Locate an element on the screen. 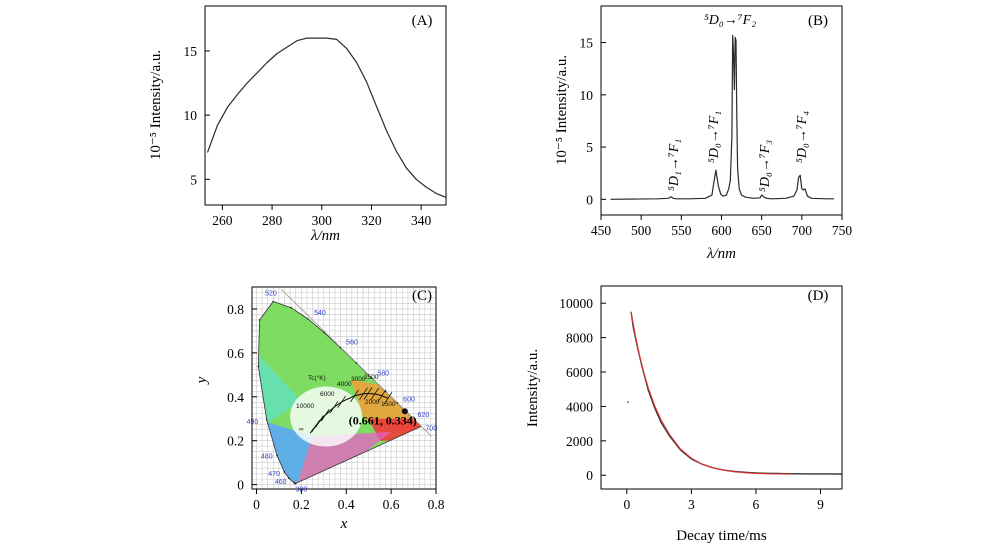  panel-b-x-tick-label: 750 is located at coordinates (842, 230).